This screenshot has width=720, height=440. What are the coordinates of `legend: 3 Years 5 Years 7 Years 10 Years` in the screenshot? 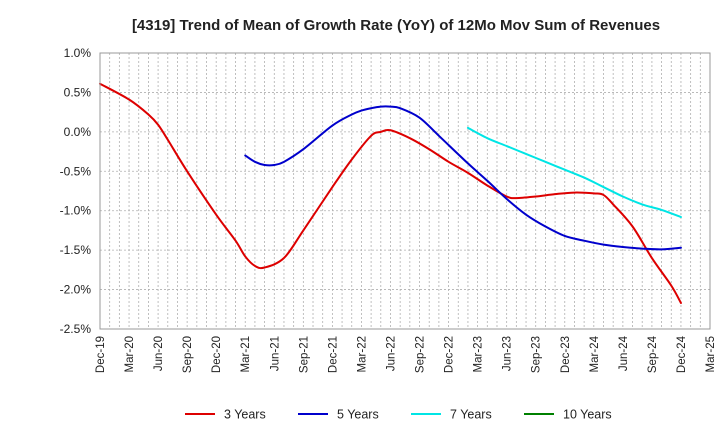 It's located at (398, 415).